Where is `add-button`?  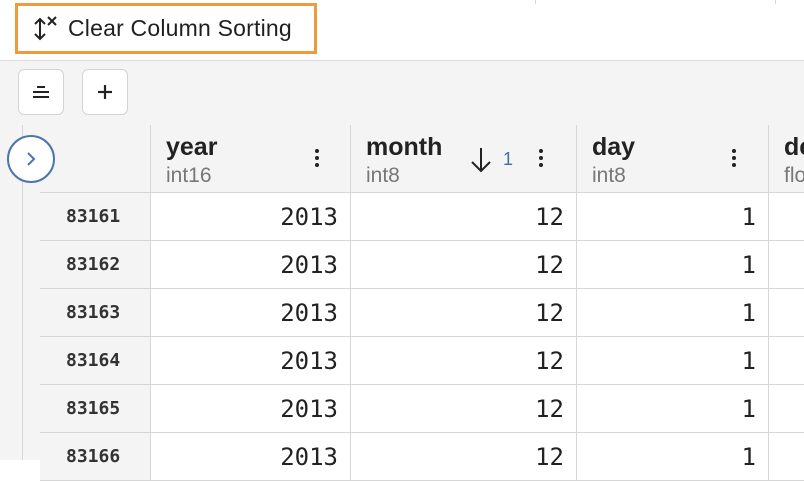 add-button is located at coordinates (105, 92).